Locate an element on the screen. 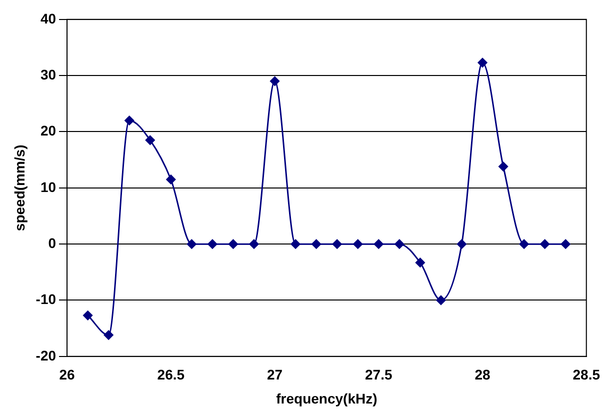 Image resolution: width=611 pixels, height=420 pixels. y-axis-title: speed(mm/s) is located at coordinates (19, 188).